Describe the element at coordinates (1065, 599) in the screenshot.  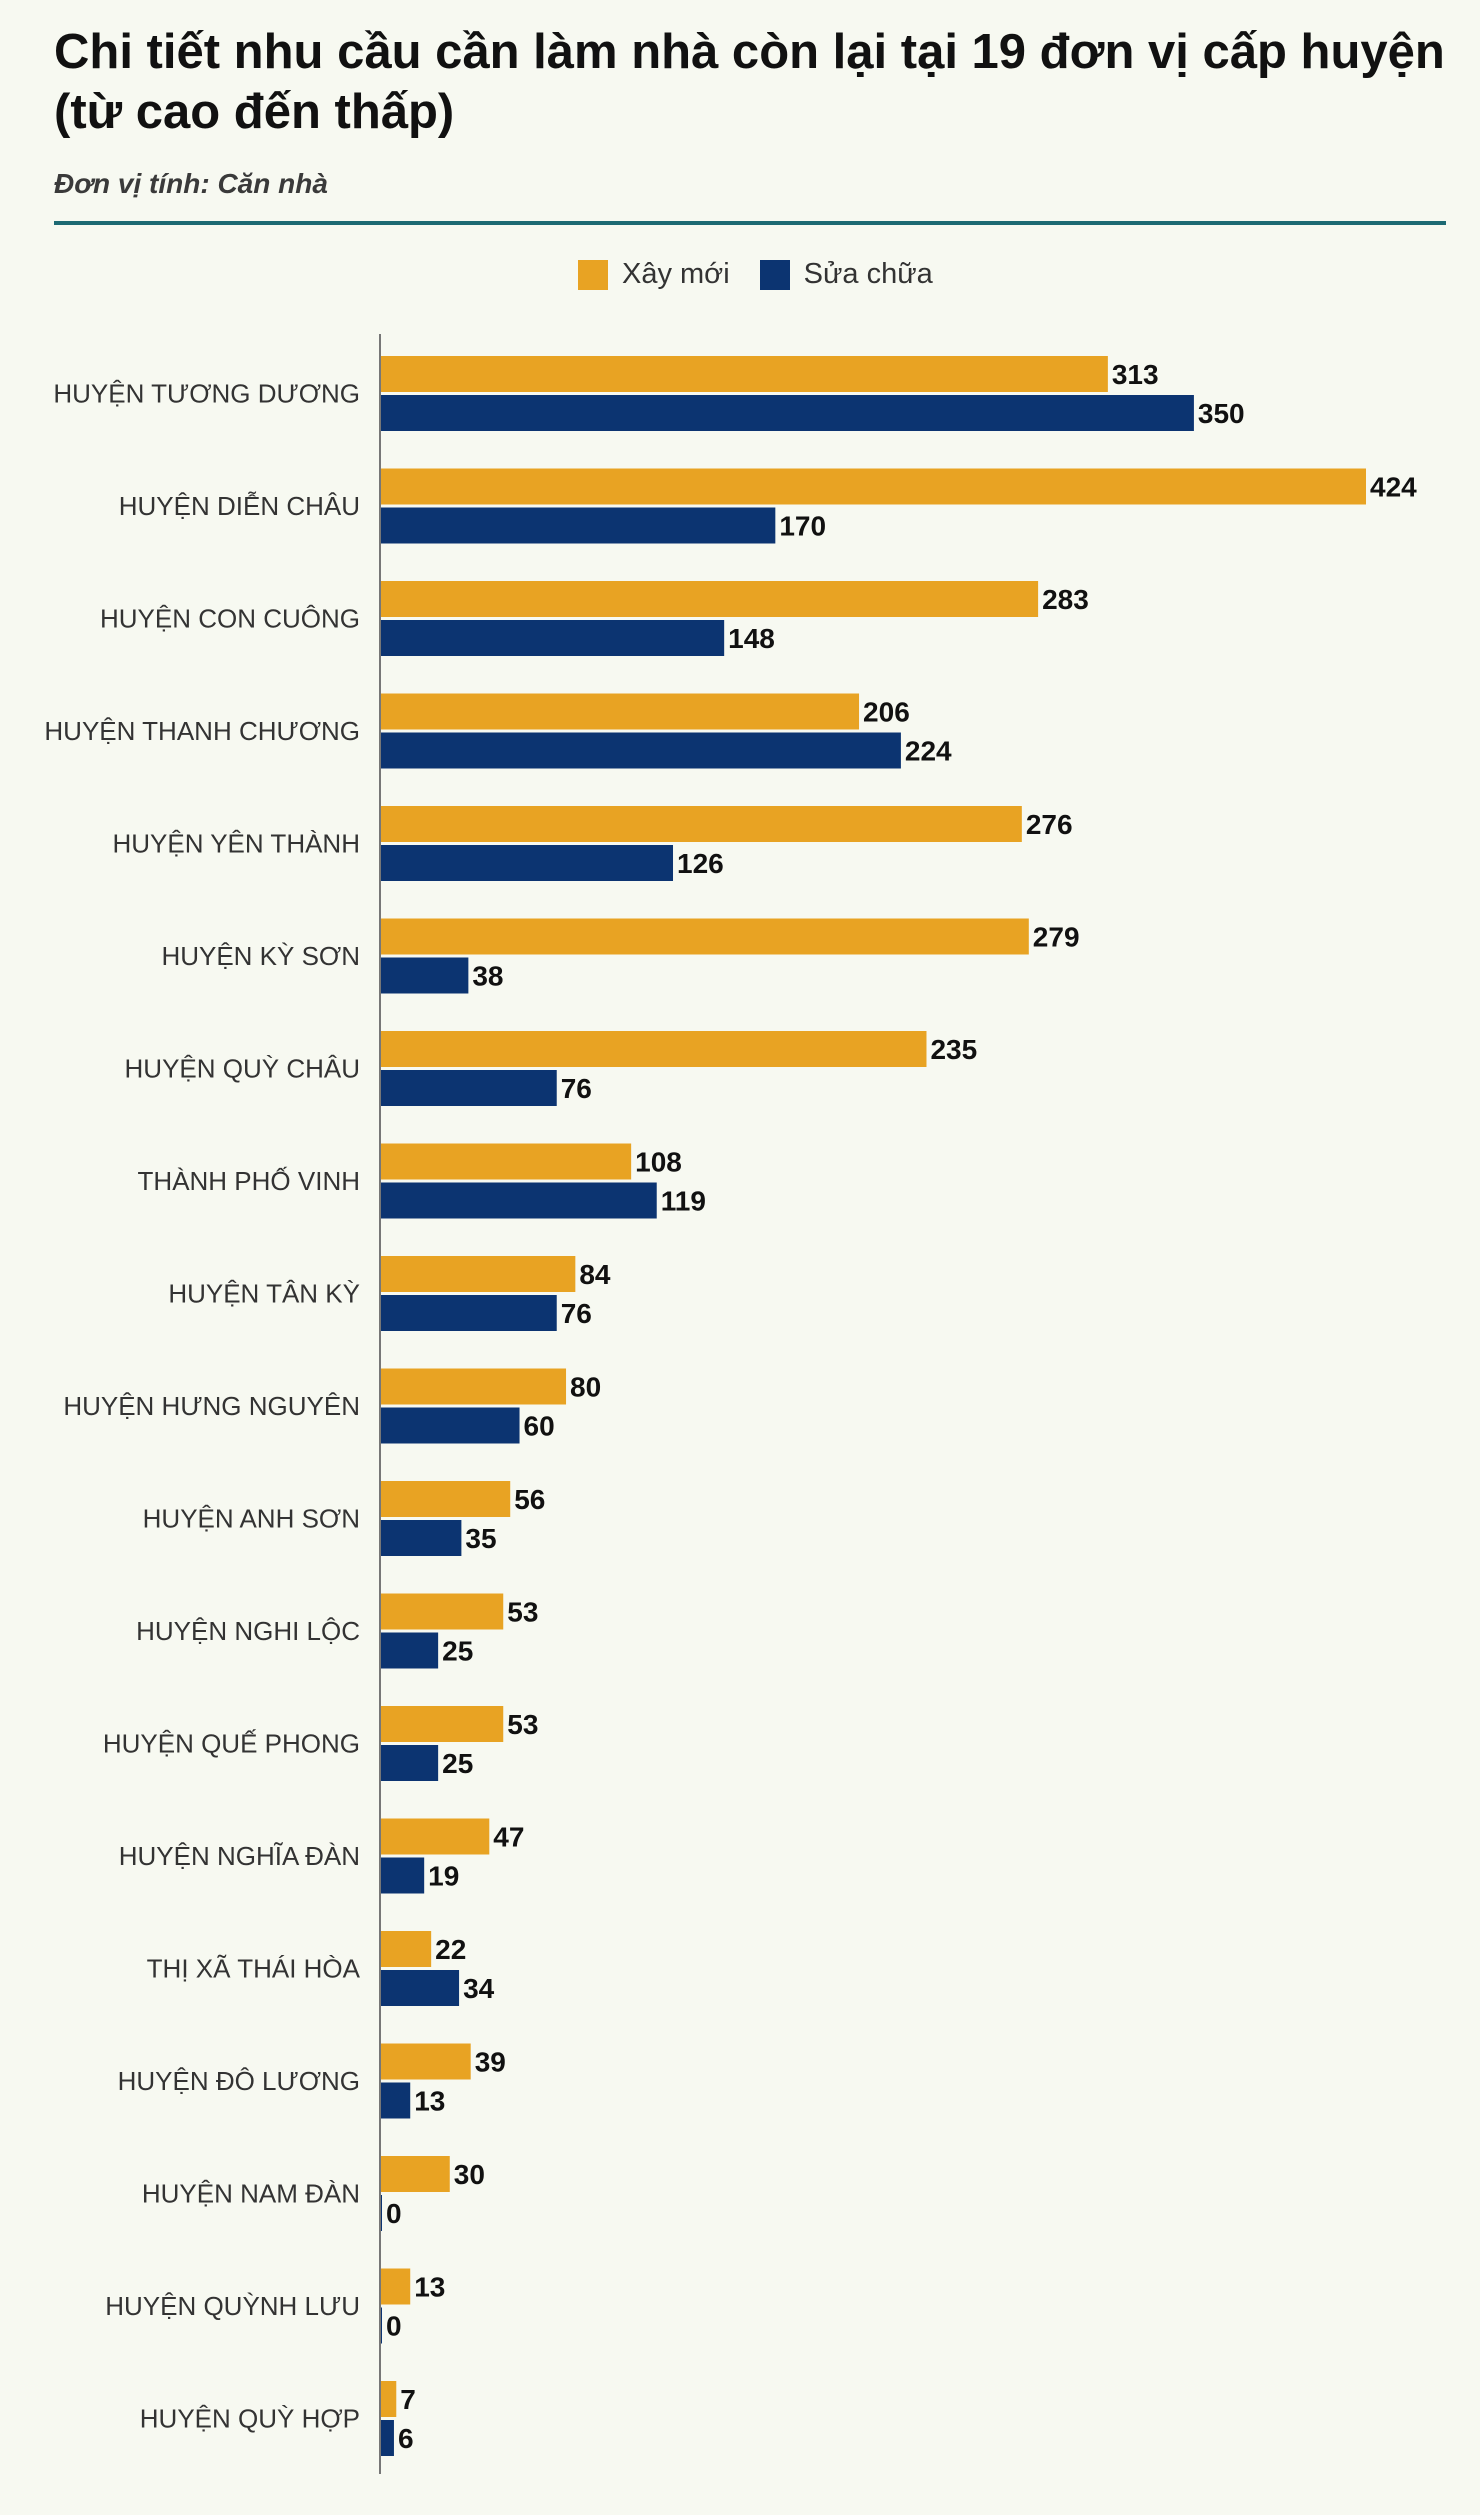
I see `value-label-new: 283` at that location.